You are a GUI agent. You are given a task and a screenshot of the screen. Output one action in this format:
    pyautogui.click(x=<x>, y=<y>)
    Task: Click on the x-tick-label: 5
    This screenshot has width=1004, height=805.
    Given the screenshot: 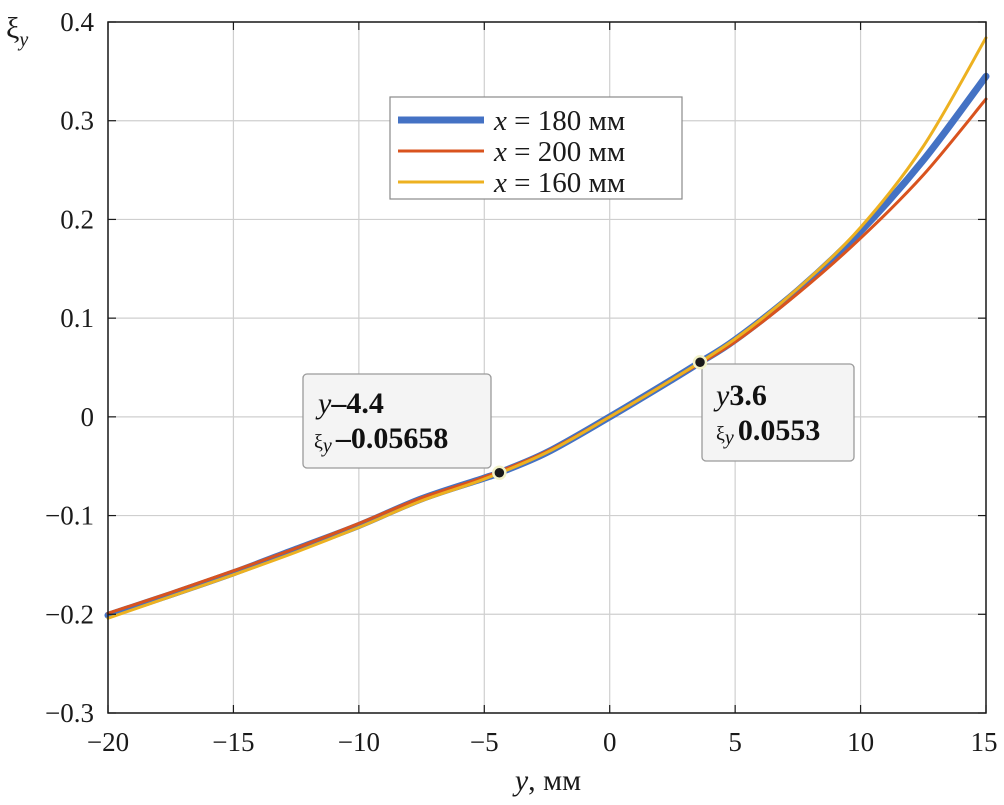 What is the action you would take?
    pyautogui.click(x=735, y=742)
    